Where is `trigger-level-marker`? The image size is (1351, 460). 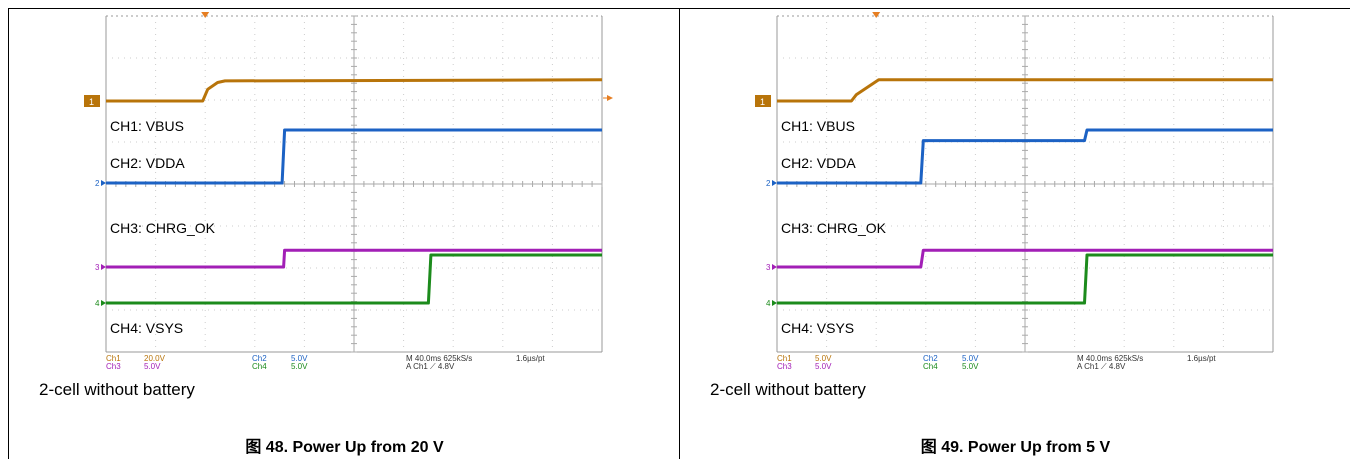 trigger-level-marker is located at coordinates (610, 98).